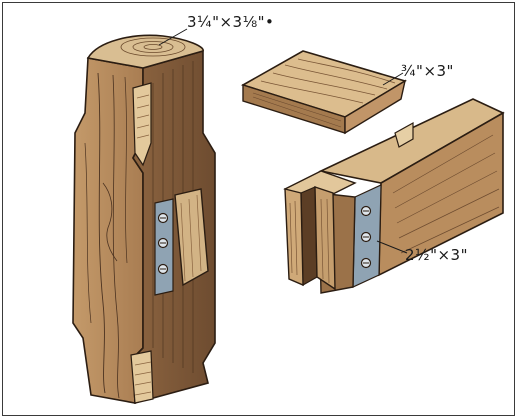 Image resolution: width=517 pixels, height=420 pixels. What do you see at coordinates (436, 255) in the screenshot?
I see `tenon-beam-dimension-label: 2½"×3"` at bounding box center [436, 255].